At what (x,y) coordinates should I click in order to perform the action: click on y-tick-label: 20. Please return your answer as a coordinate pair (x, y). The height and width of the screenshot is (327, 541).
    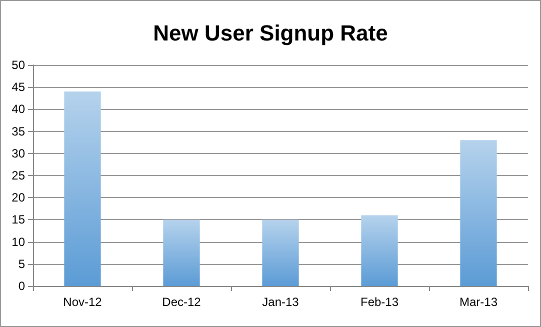
    Looking at the image, I should click on (19, 197).